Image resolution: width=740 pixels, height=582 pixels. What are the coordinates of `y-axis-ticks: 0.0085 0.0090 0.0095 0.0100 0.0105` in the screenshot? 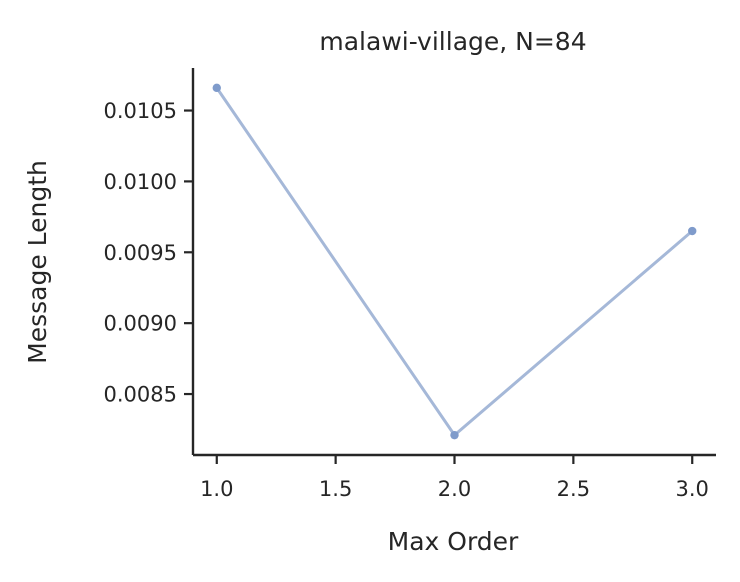 It's located at (148, 253).